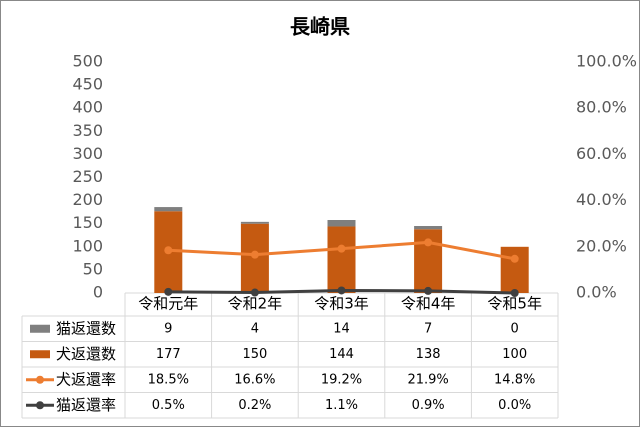  What do you see at coordinates (168, 304) in the screenshot?
I see `x-tick-label: 令和元年` at bounding box center [168, 304].